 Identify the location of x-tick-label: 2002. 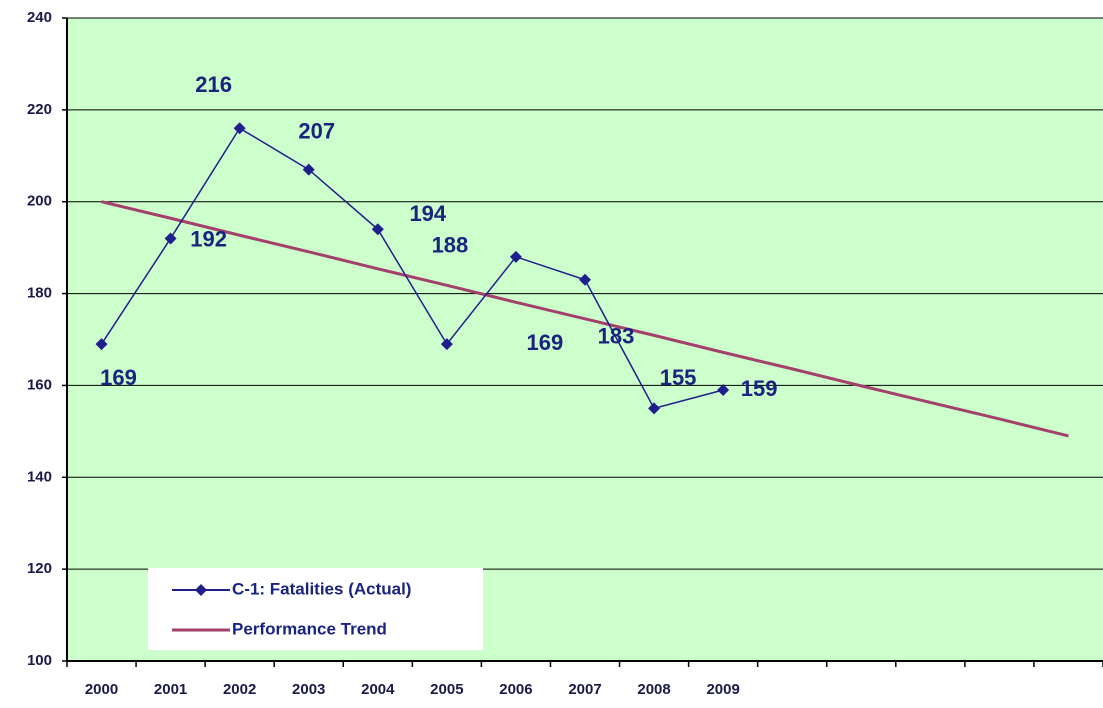
(239, 689).